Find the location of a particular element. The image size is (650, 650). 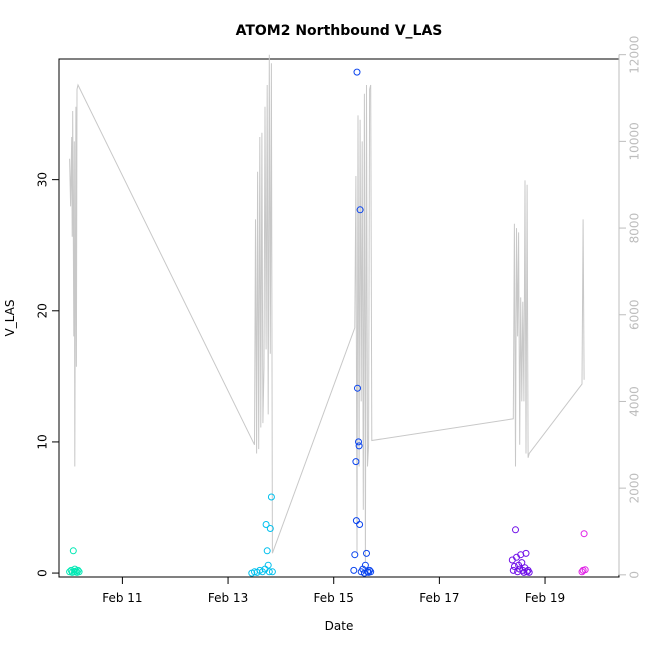

y2-tick-label: 2000 is located at coordinates (635, 488).